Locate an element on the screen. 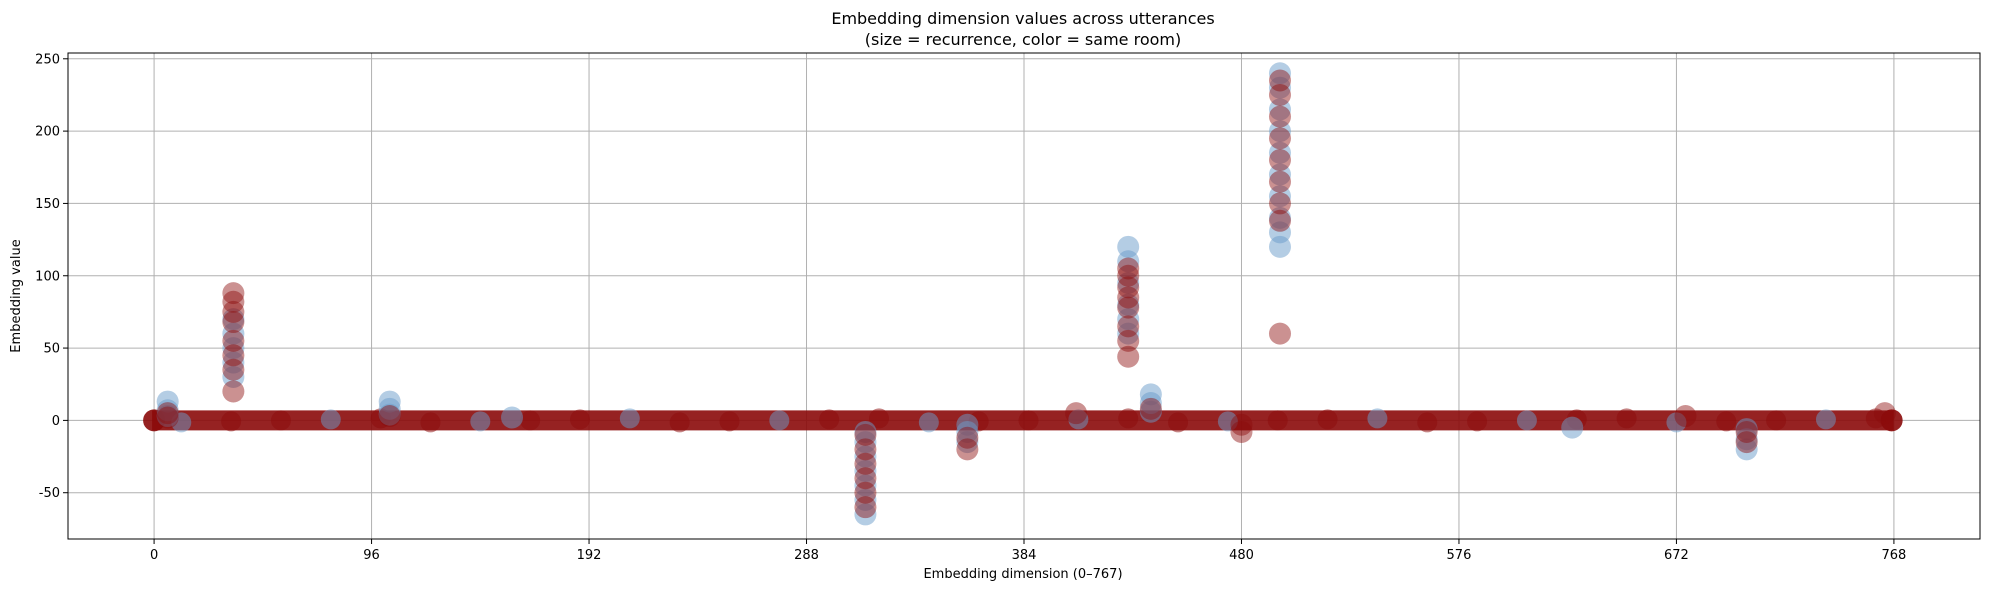 The width and height of the screenshot is (1990, 594). y-tick-label: 200 is located at coordinates (47, 132).